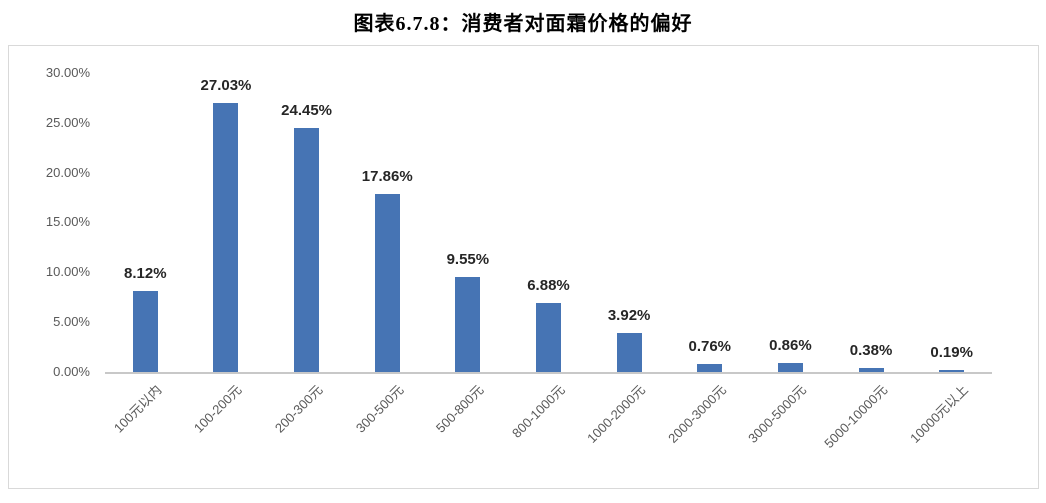  Describe the element at coordinates (629, 315) in the screenshot. I see `data-label: 3.92%` at that location.